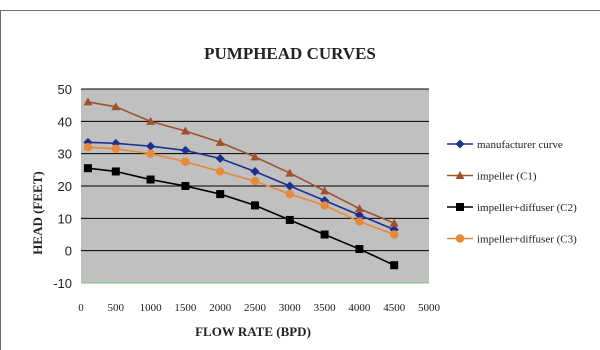 Image resolution: width=600 pixels, height=350 pixels. I want to click on y-tick-label: 10, so click(65, 218).